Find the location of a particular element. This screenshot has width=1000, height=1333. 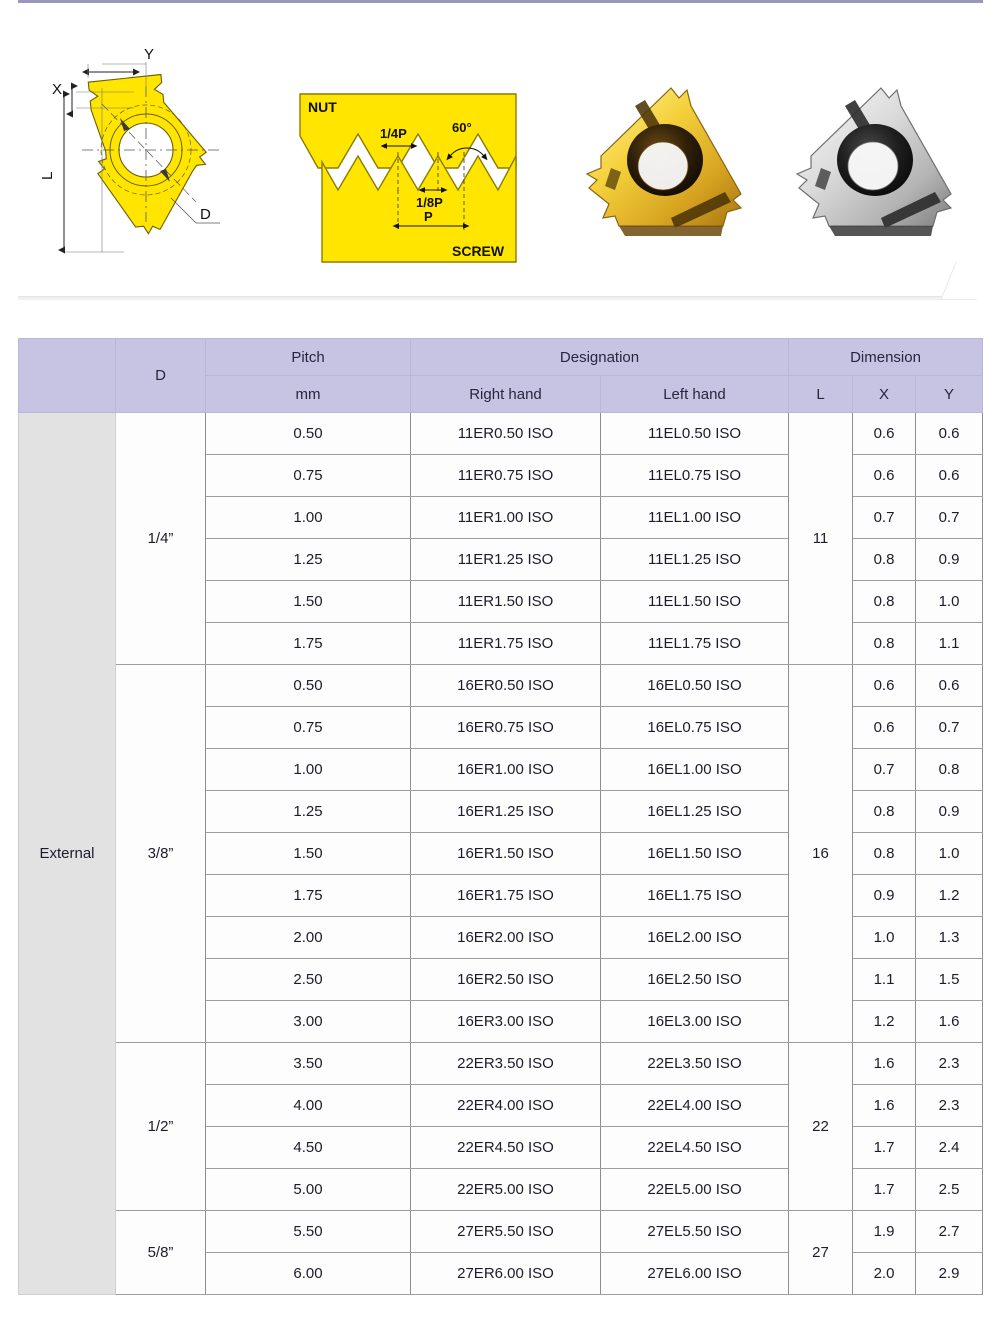

label-quarter-p: 1/4P is located at coordinates (393, 133).